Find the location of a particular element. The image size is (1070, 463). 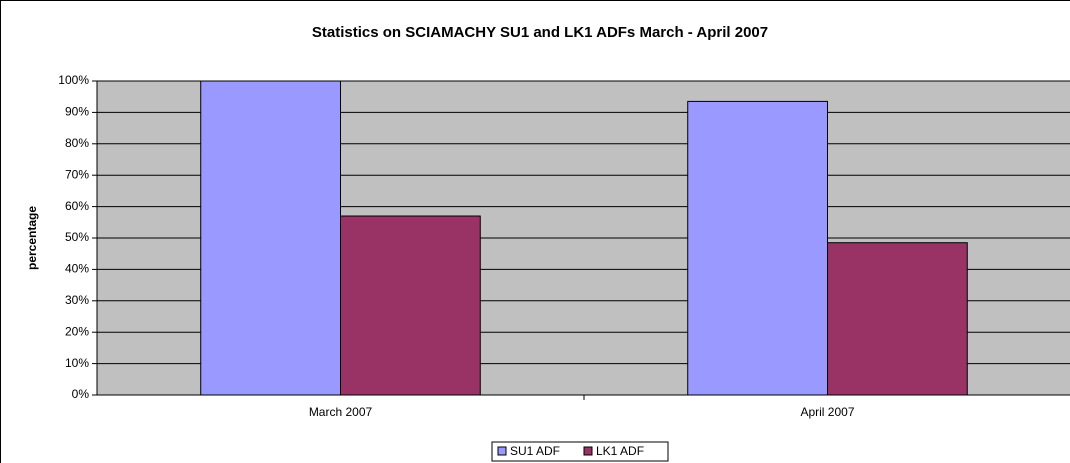

y-tick-label: 0% is located at coordinates (81, 394).